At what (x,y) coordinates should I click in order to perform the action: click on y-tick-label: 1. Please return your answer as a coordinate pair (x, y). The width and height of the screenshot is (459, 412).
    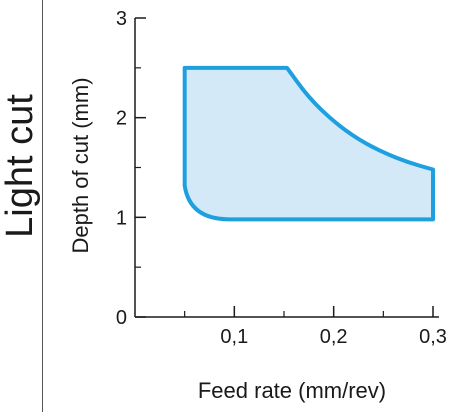
    Looking at the image, I should click on (121, 218).